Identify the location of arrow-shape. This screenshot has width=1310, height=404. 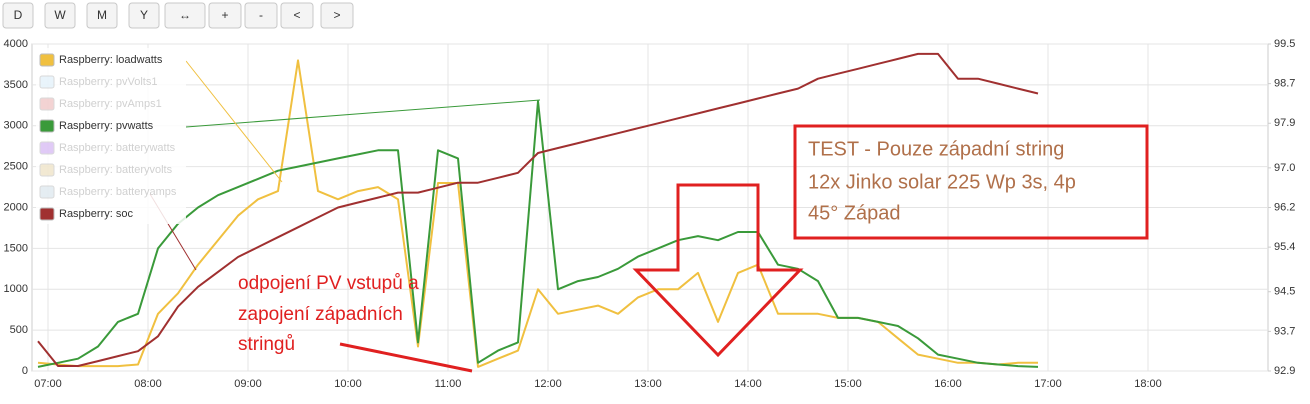
(718, 270).